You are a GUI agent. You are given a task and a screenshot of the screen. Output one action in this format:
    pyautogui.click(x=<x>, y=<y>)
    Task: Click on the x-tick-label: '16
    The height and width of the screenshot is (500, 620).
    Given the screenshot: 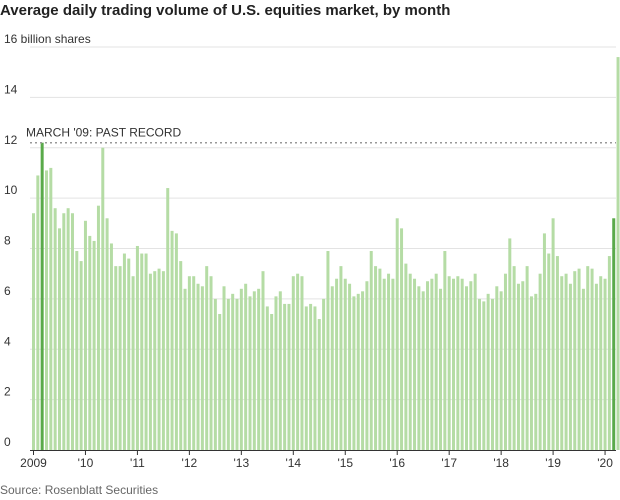 What is the action you would take?
    pyautogui.click(x=397, y=463)
    